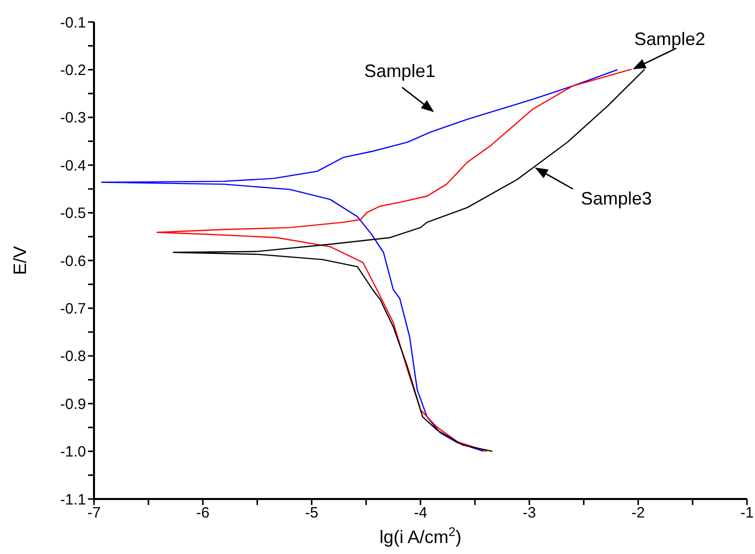 This screenshot has width=755, height=554. What do you see at coordinates (73, 499) in the screenshot?
I see `y-tick-label: -1.1` at bounding box center [73, 499].